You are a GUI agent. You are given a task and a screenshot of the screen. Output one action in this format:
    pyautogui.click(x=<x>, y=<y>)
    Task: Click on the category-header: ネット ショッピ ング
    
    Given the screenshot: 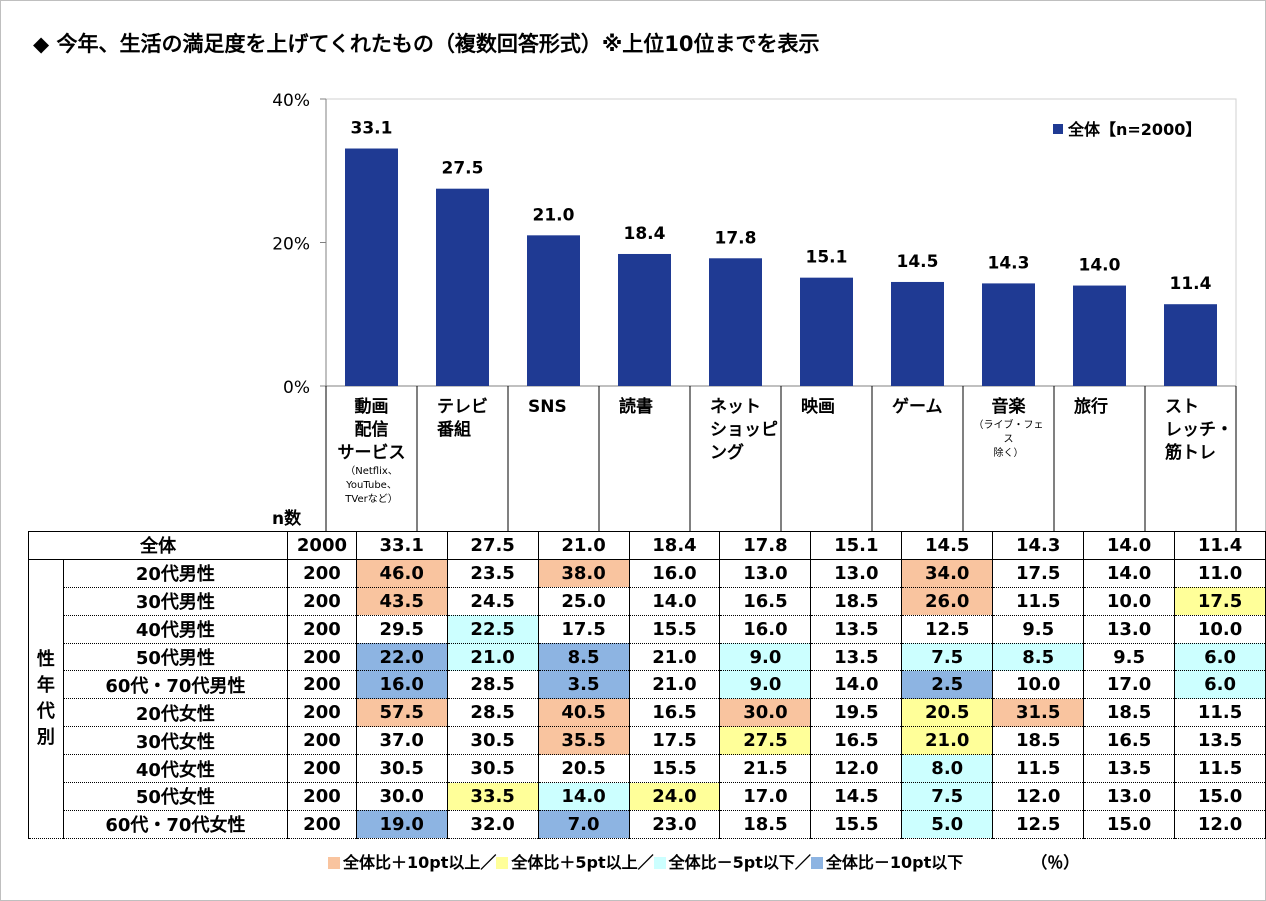 What is the action you would take?
    pyautogui.click(x=744, y=430)
    